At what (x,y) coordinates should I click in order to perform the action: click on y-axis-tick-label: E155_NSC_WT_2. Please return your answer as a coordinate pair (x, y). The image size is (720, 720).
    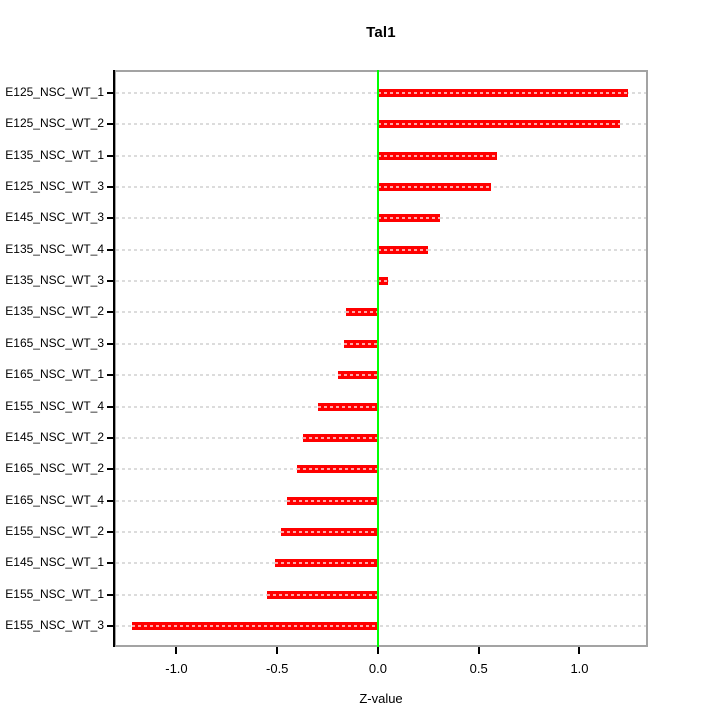
    Looking at the image, I should click on (54, 530).